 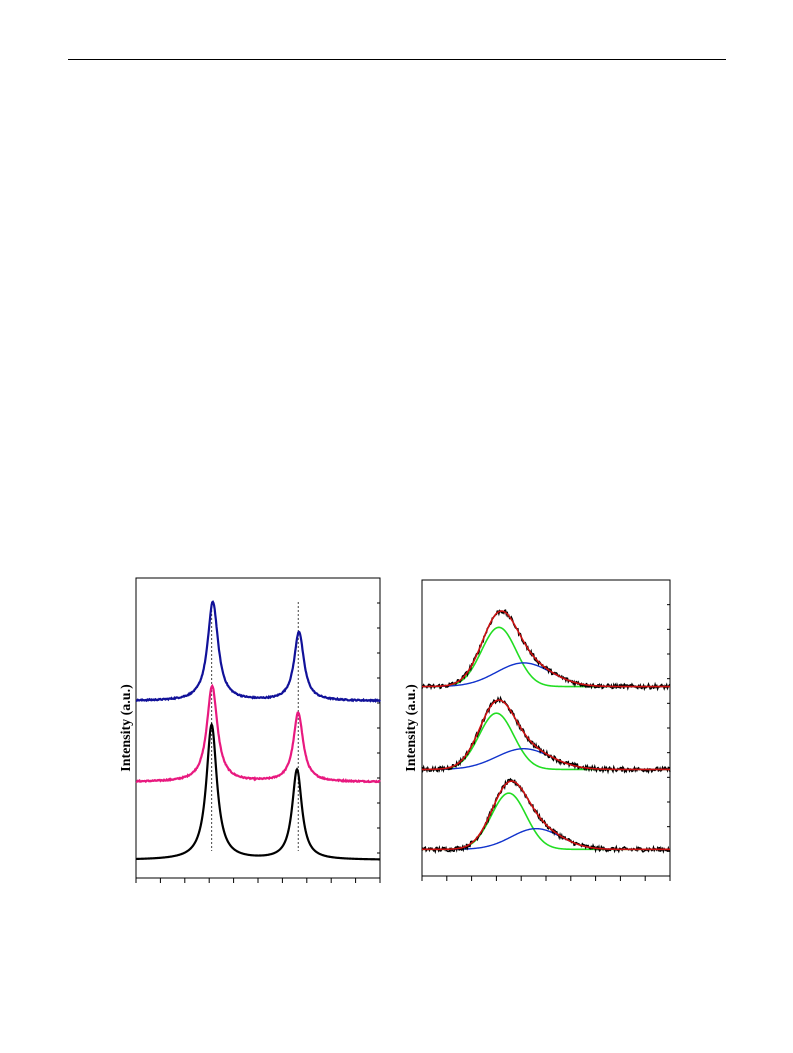 I want to click on header-rule, so click(x=397, y=59).